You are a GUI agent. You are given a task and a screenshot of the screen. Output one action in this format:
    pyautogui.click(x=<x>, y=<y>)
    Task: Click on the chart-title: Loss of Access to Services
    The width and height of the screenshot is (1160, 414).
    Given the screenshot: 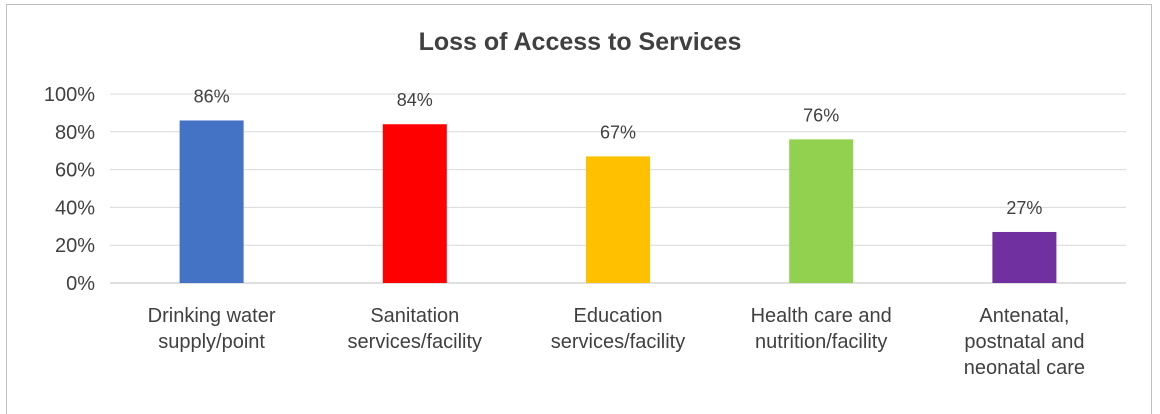 What is the action you would take?
    pyautogui.click(x=580, y=42)
    